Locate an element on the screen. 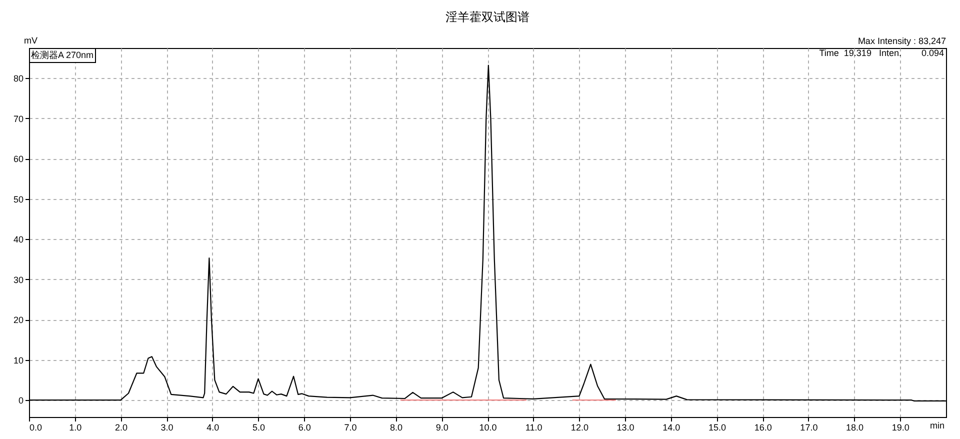 This screenshot has height=439, width=960. x-tick-label: 9.0 is located at coordinates (442, 427).